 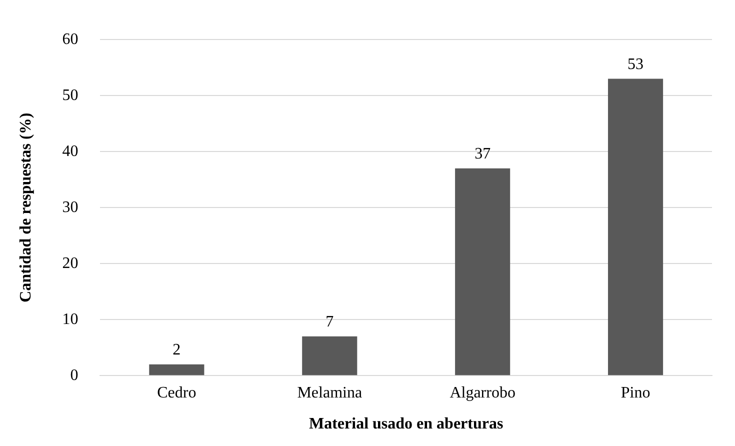 I want to click on y-tick-label: 0, so click(x=74, y=375).